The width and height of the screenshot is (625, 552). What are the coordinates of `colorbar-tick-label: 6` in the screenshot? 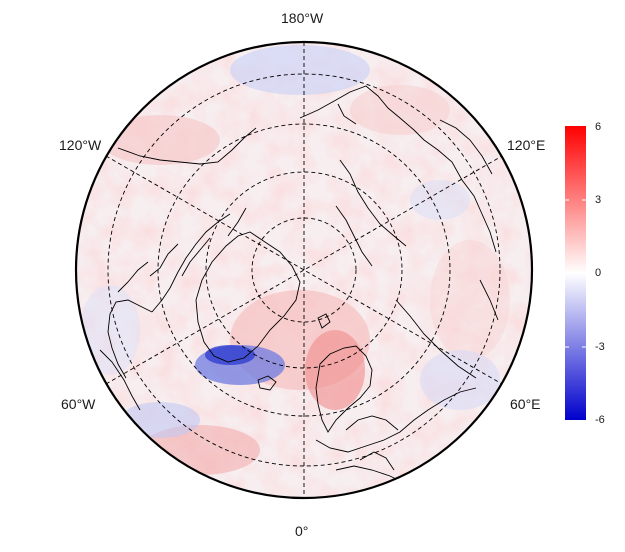 It's located at (598, 127).